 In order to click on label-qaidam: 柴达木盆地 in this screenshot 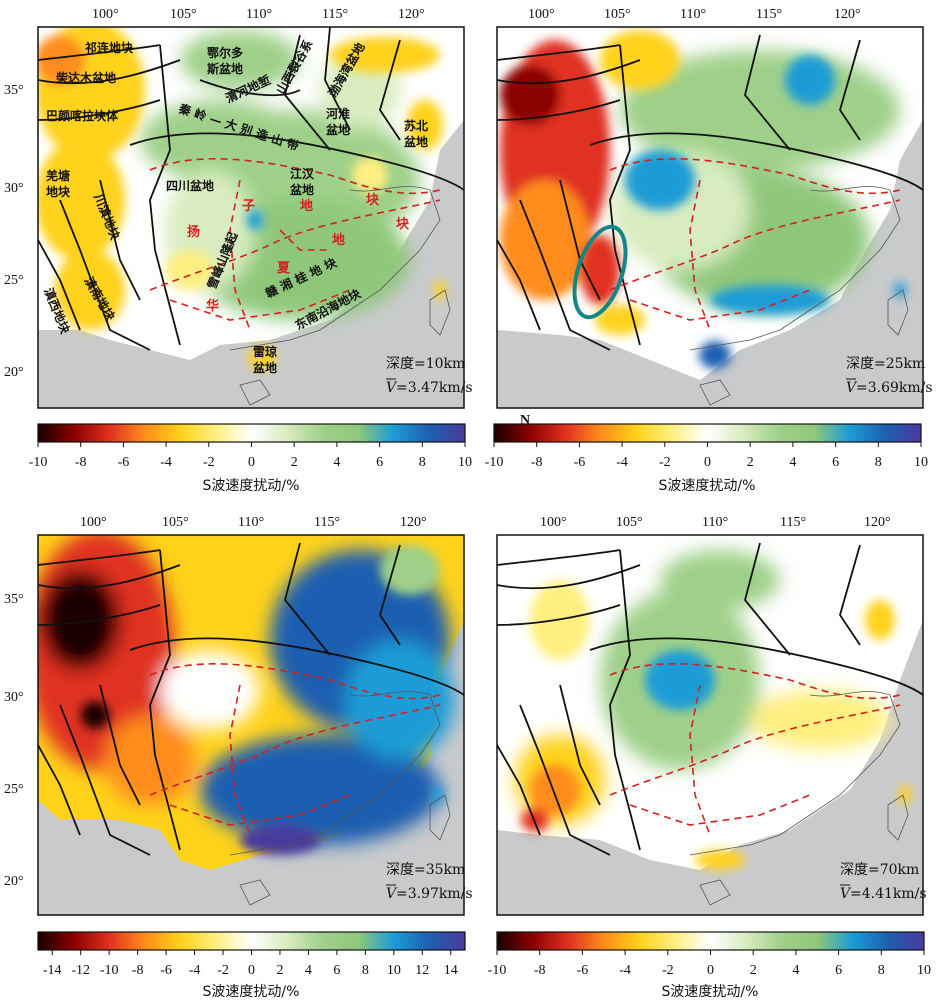, I will do `click(85, 77)`.